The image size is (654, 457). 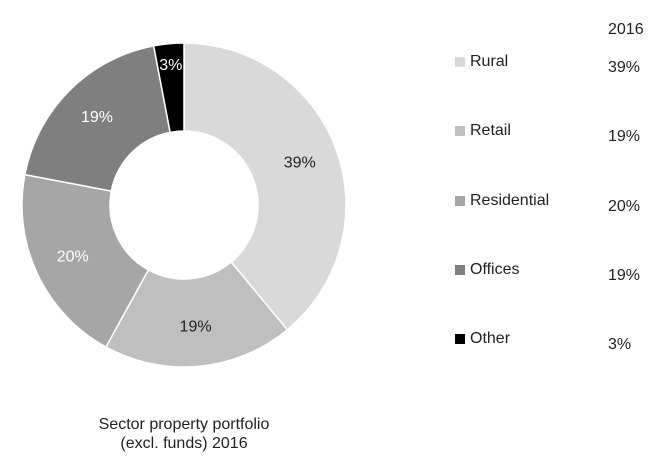 What do you see at coordinates (495, 269) in the screenshot?
I see `legend-label: Offices` at bounding box center [495, 269].